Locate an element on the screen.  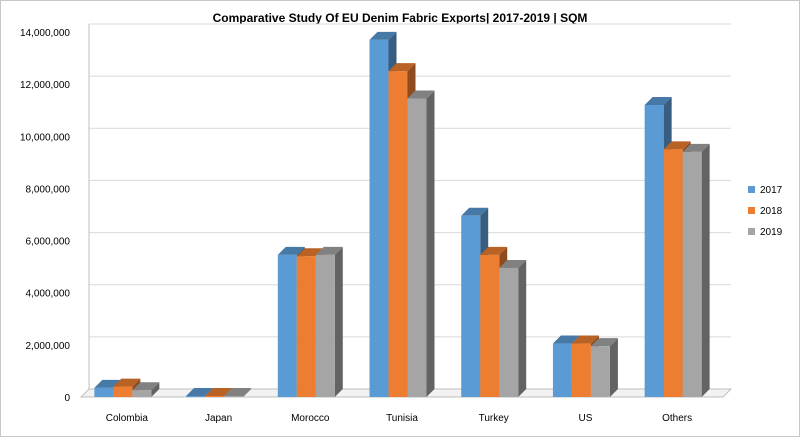
y-tick-label: 14,000,000 is located at coordinates (45, 33).